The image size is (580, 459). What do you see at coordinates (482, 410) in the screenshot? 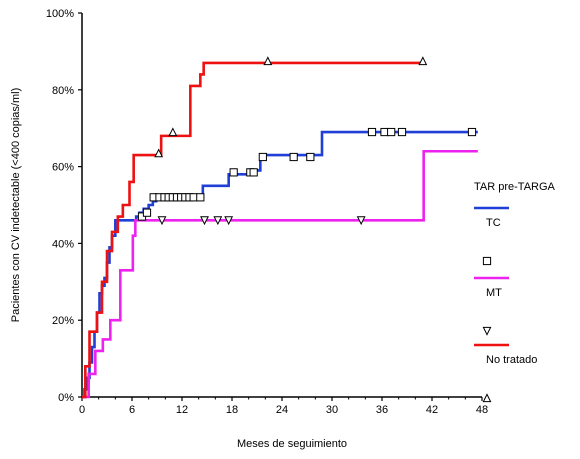
I see `x-tick-label: 48` at bounding box center [482, 410].